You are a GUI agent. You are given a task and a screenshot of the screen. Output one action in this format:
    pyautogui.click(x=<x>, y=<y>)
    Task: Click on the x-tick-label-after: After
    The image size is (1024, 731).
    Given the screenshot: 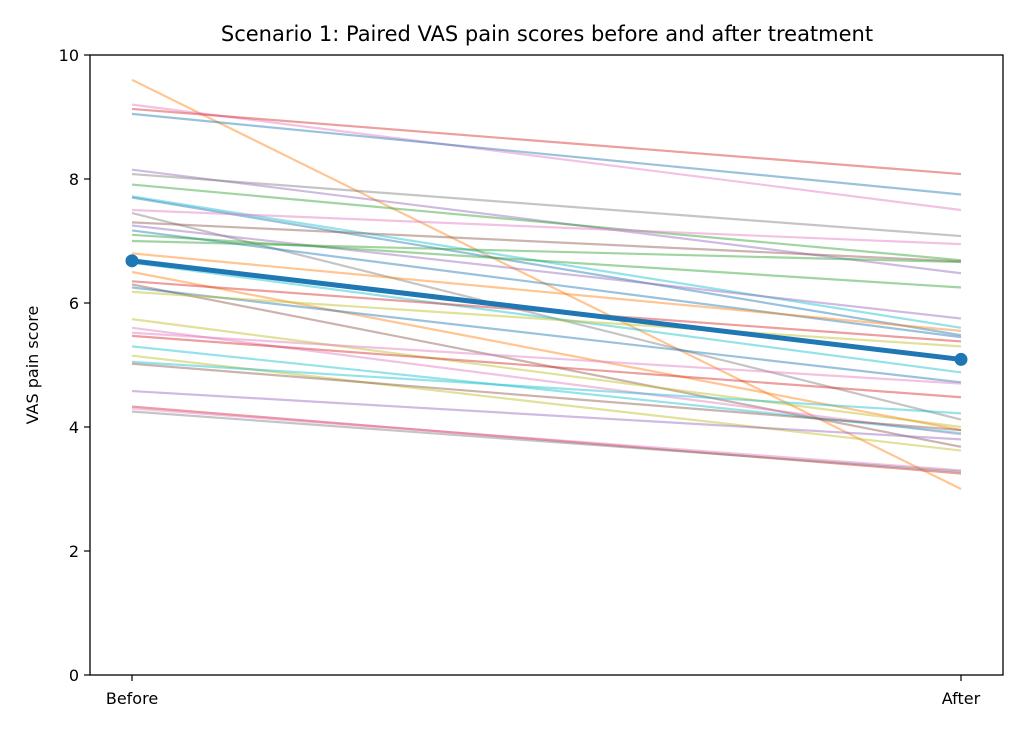 What is the action you would take?
    pyautogui.click(x=961, y=698)
    